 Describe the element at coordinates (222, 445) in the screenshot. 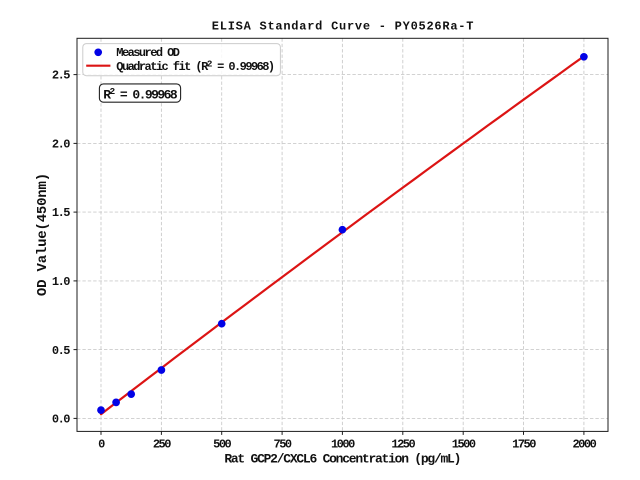

I see `svg-text: 500` at that location.